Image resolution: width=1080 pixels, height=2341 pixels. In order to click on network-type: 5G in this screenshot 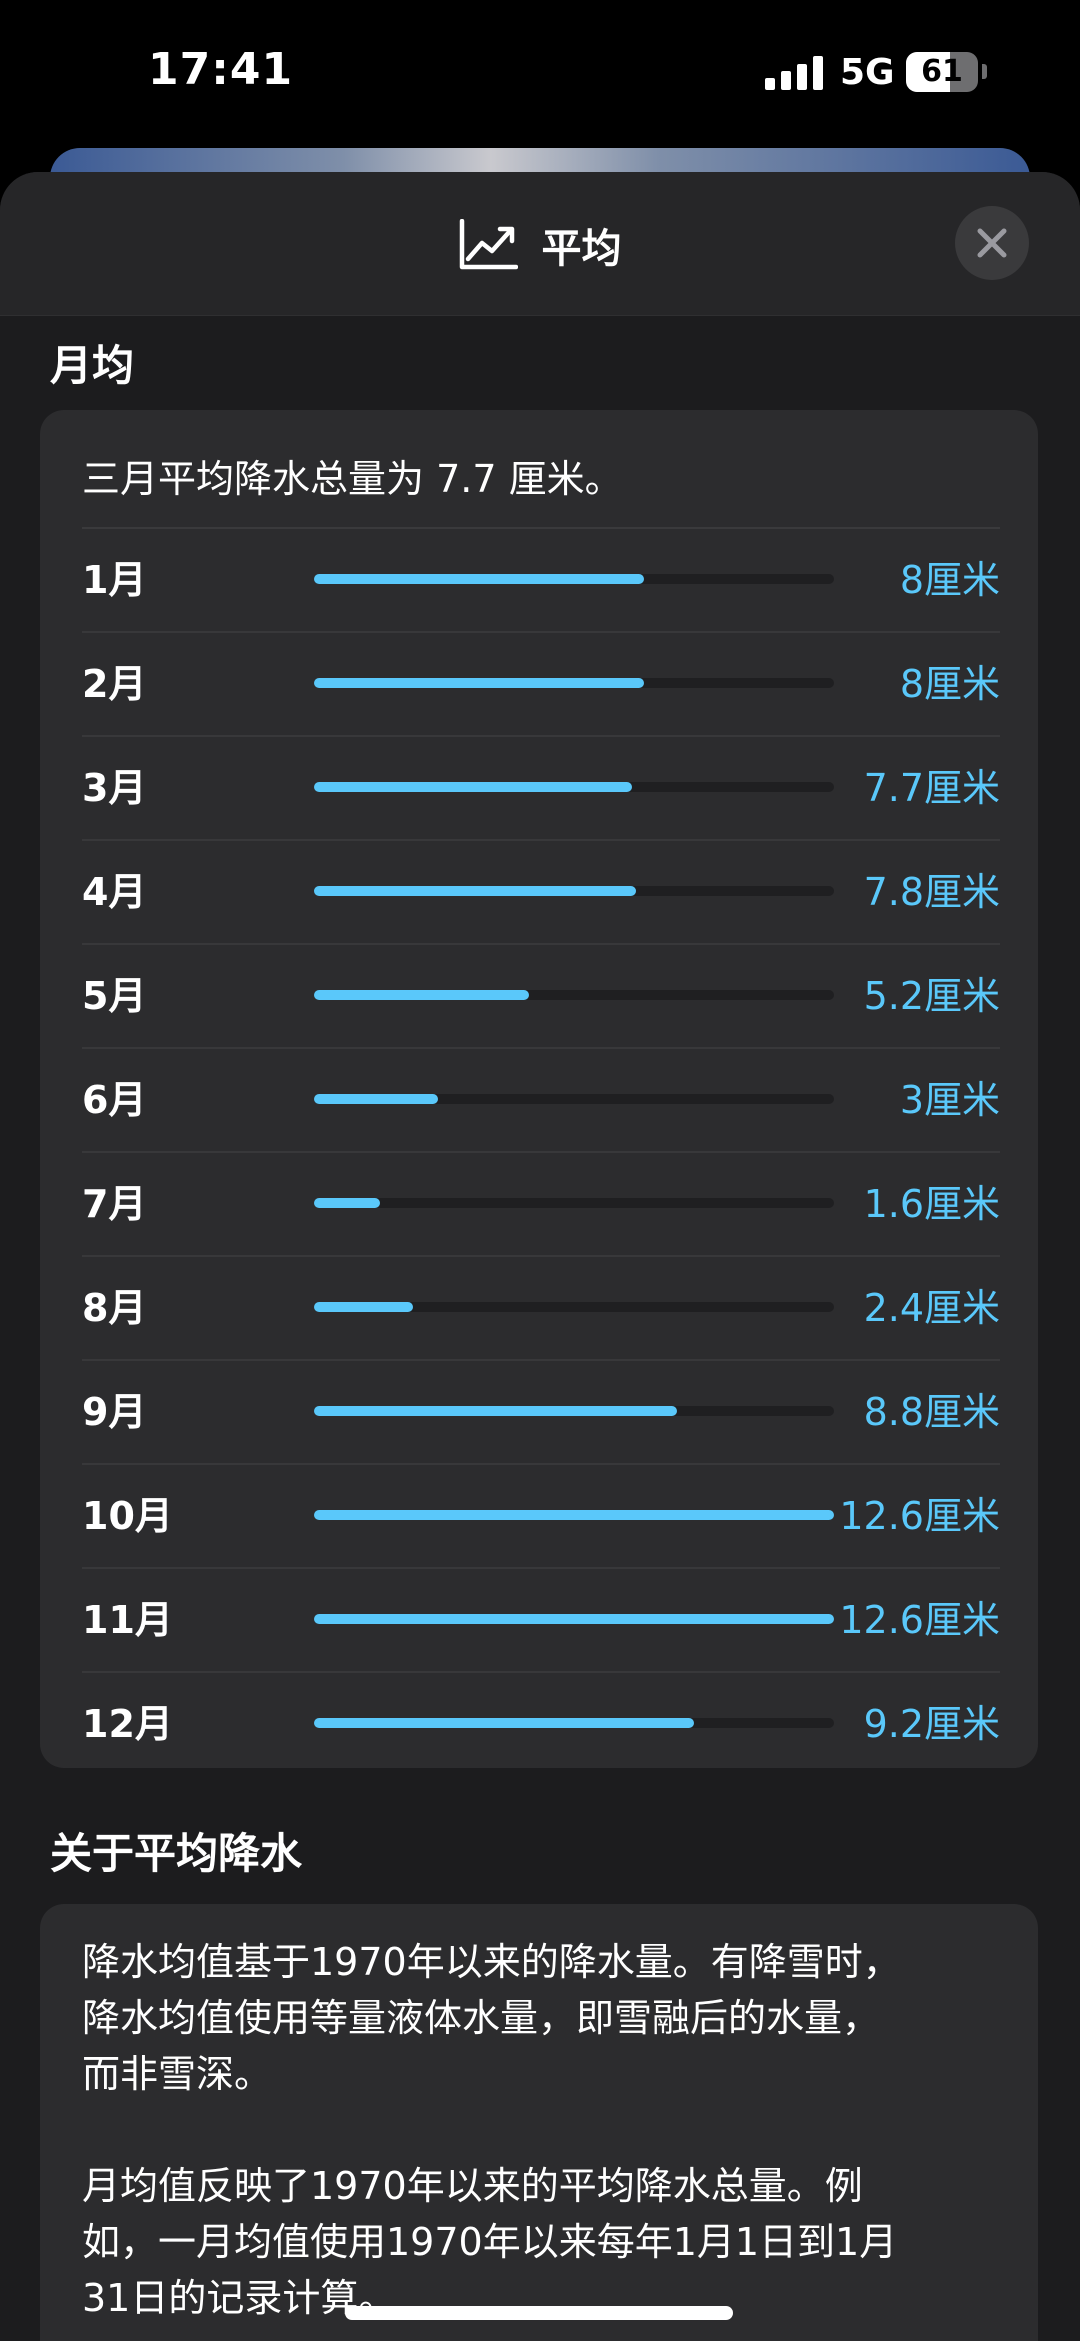, I will do `click(867, 72)`.